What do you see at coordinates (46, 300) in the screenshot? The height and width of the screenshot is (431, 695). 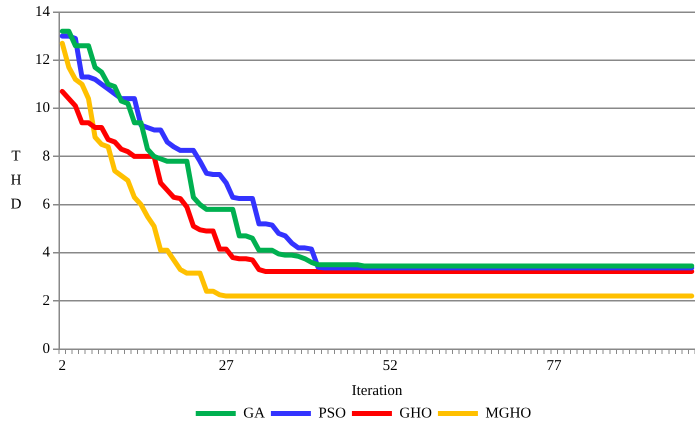 I see `y-tick-label: 2` at bounding box center [46, 300].